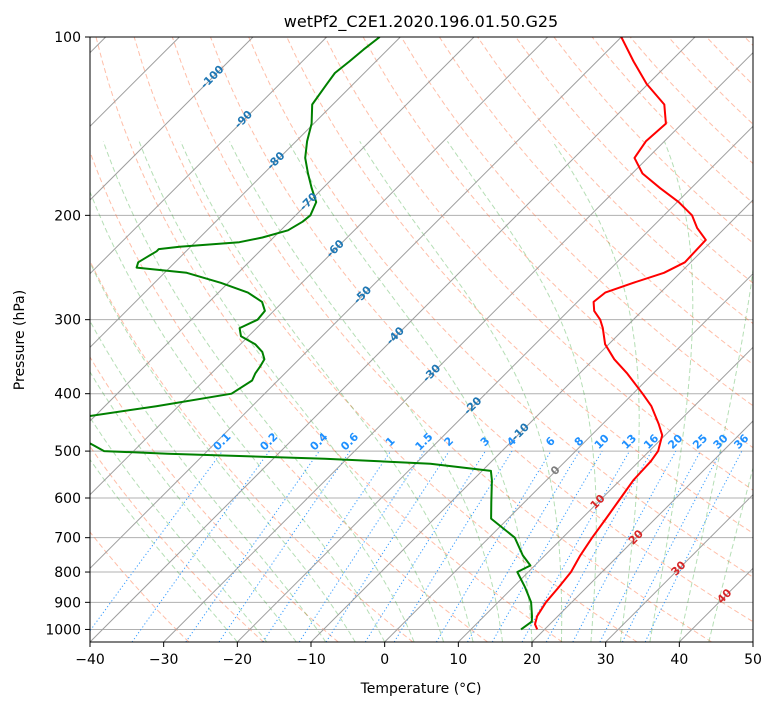 The image size is (775, 708). Describe the element at coordinates (164, 660) in the screenshot. I see `x-tick-label: −30` at that location.